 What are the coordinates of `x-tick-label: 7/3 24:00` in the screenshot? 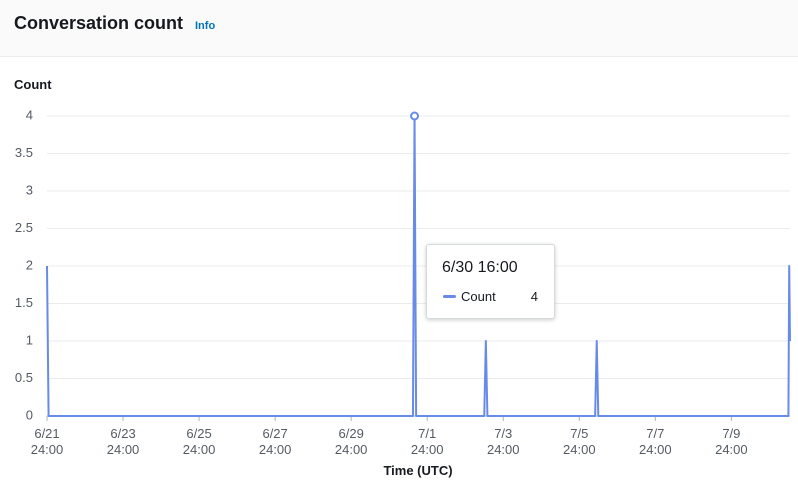 It's located at (503, 441).